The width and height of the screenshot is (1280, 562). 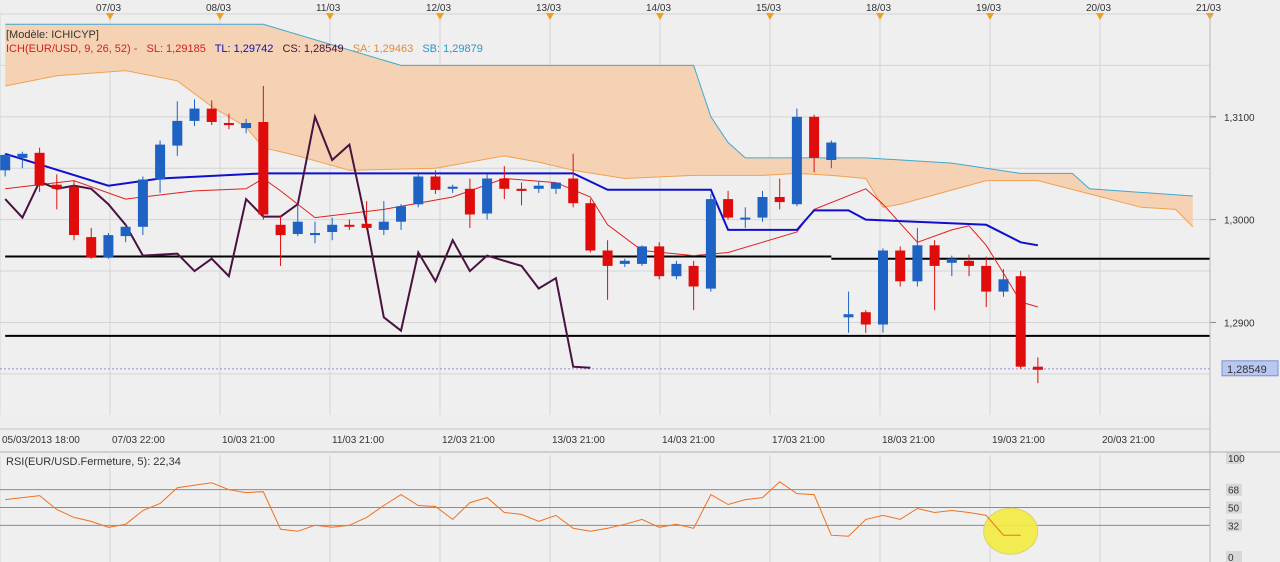 I want to click on bottom-date-label: 17/03 21:00, so click(x=798, y=440).